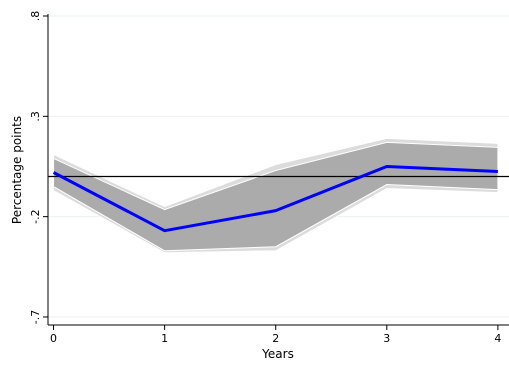  Describe the element at coordinates (497, 338) in the screenshot. I see `x-tick-label: 4` at that location.